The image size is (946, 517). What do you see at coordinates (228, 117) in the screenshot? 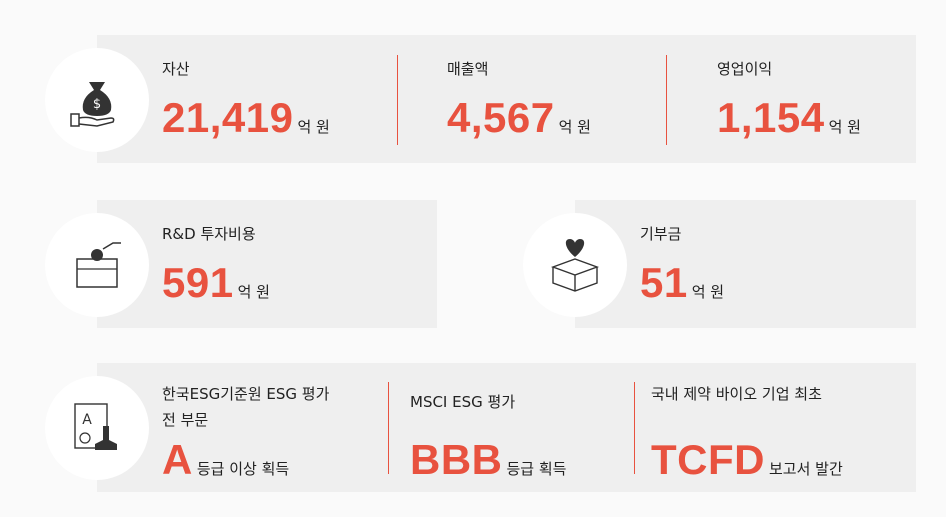
I see `value: 21,419` at bounding box center [228, 117].